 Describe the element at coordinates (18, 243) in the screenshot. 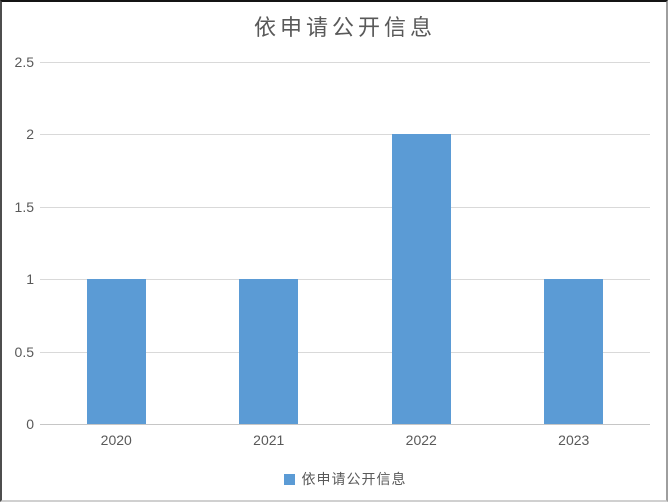

I see `y-axis: 0 0.5 1 1.5 2 2.5` at that location.